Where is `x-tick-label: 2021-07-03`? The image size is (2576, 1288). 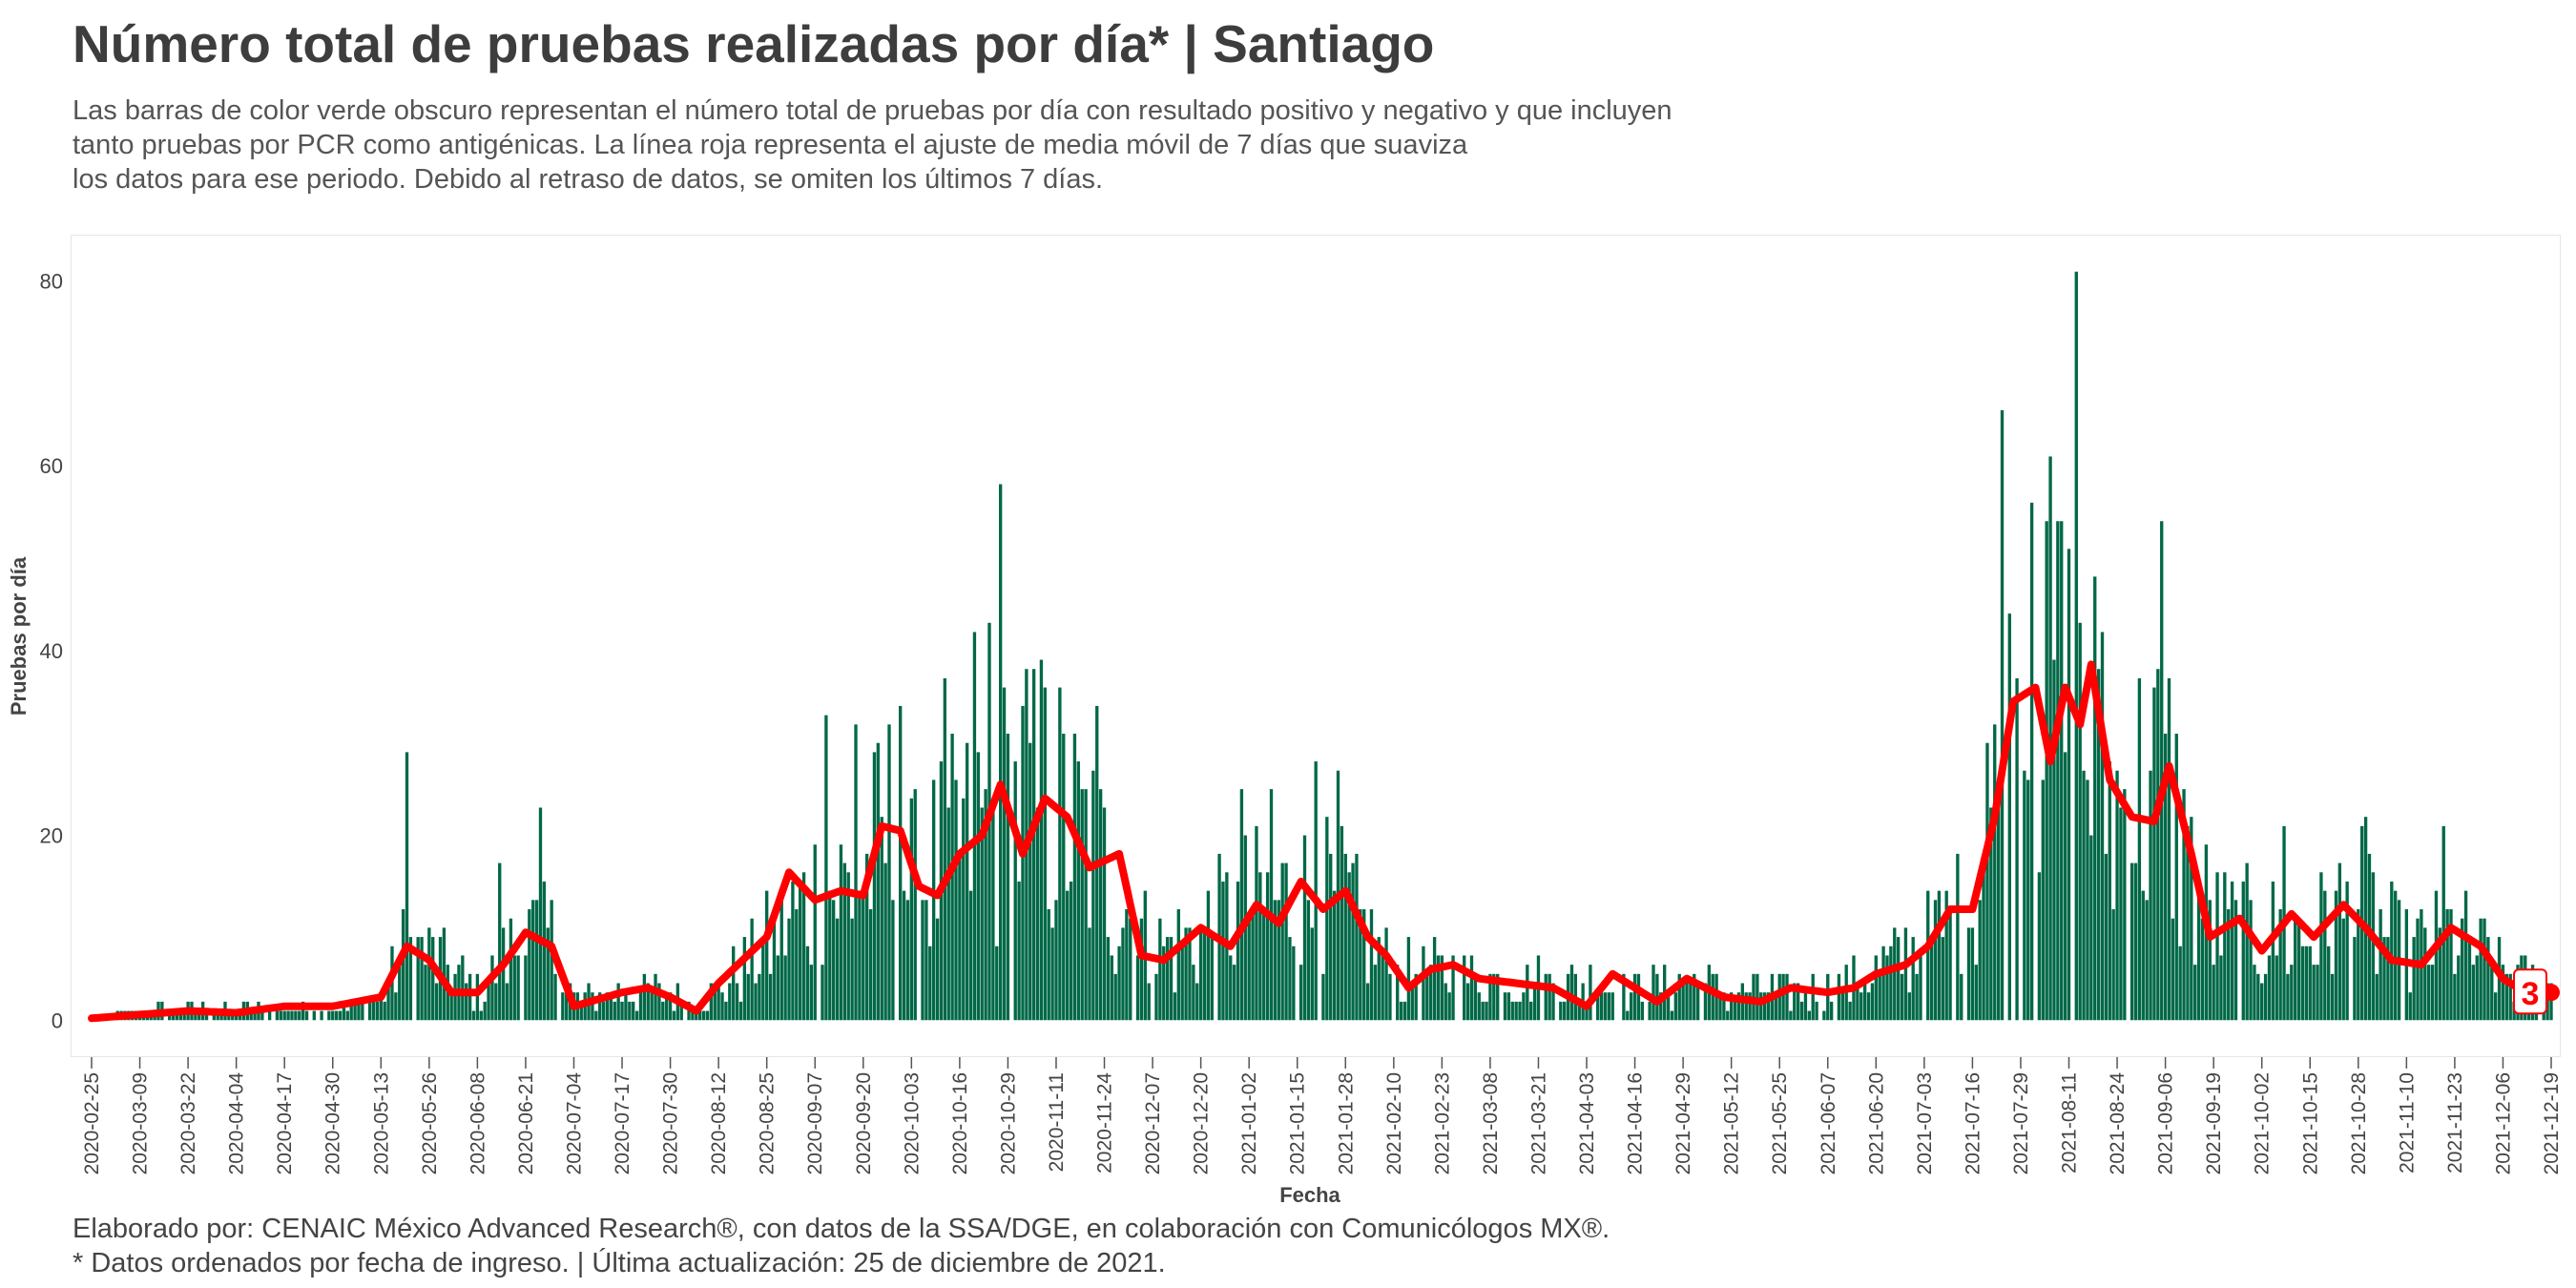 x-tick-label: 2021-07-03 is located at coordinates (1925, 1123).